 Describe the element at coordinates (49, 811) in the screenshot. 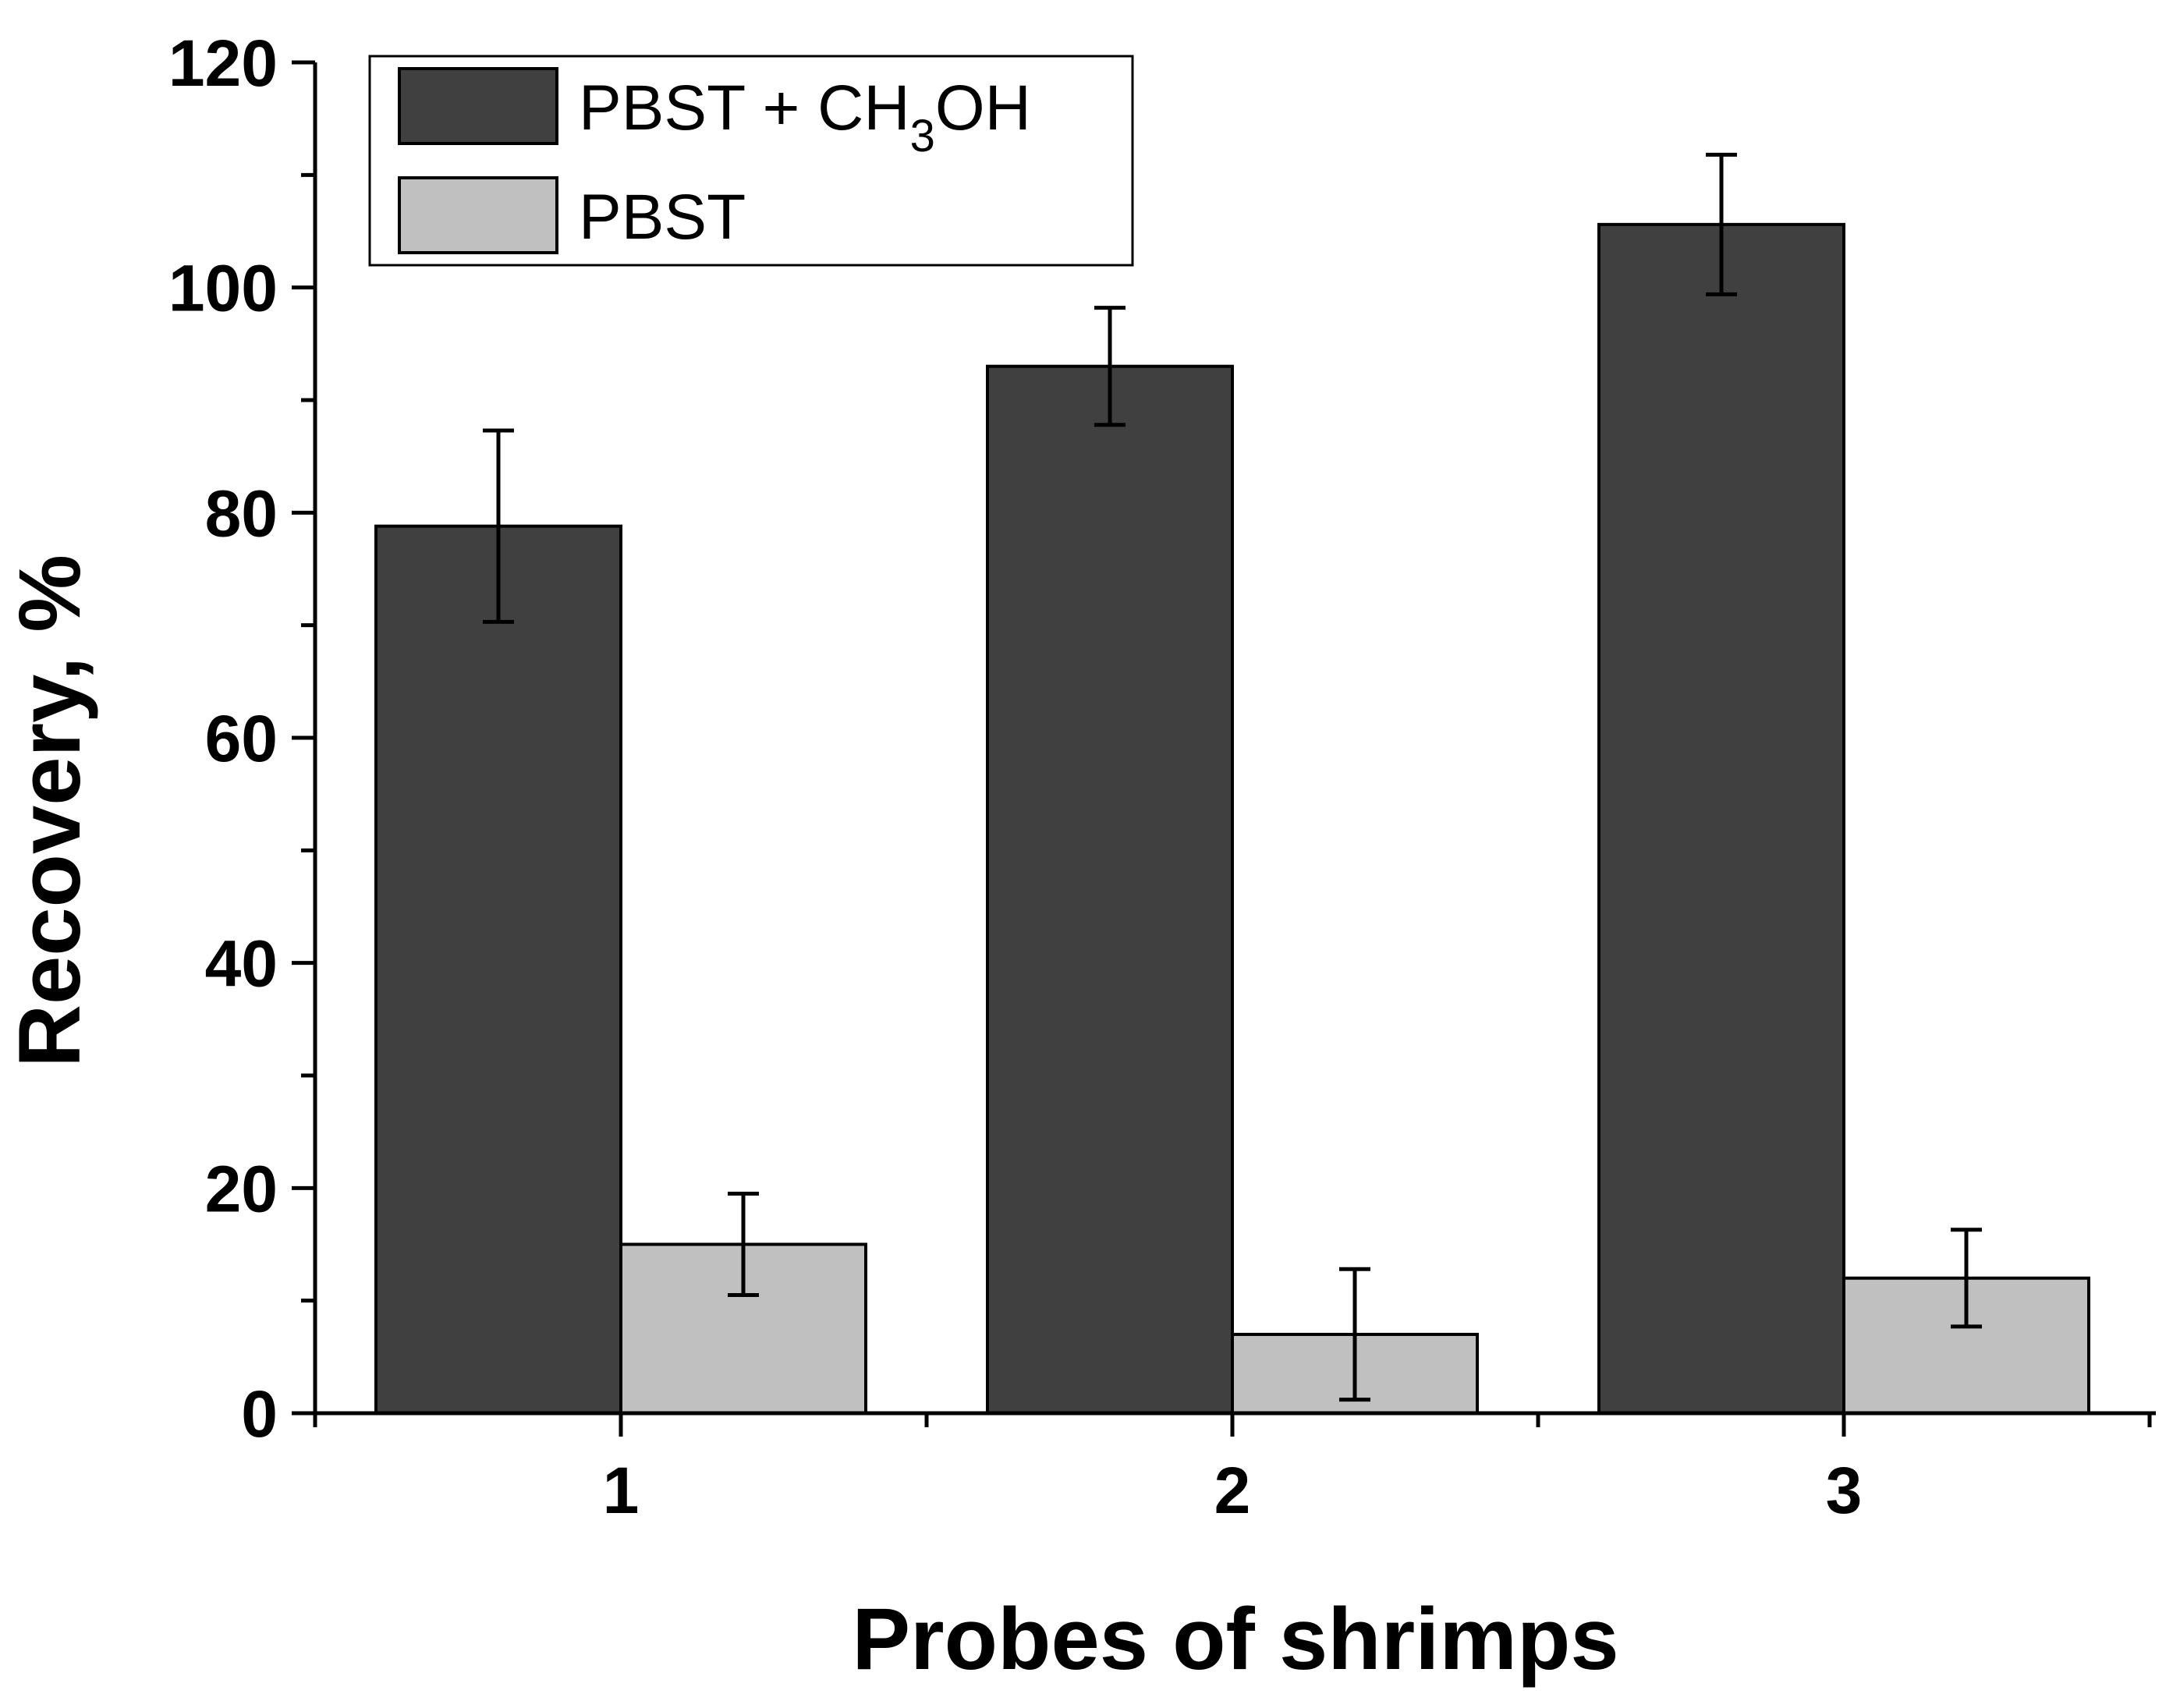

I see `y-axis-title: Recovery, %` at that location.